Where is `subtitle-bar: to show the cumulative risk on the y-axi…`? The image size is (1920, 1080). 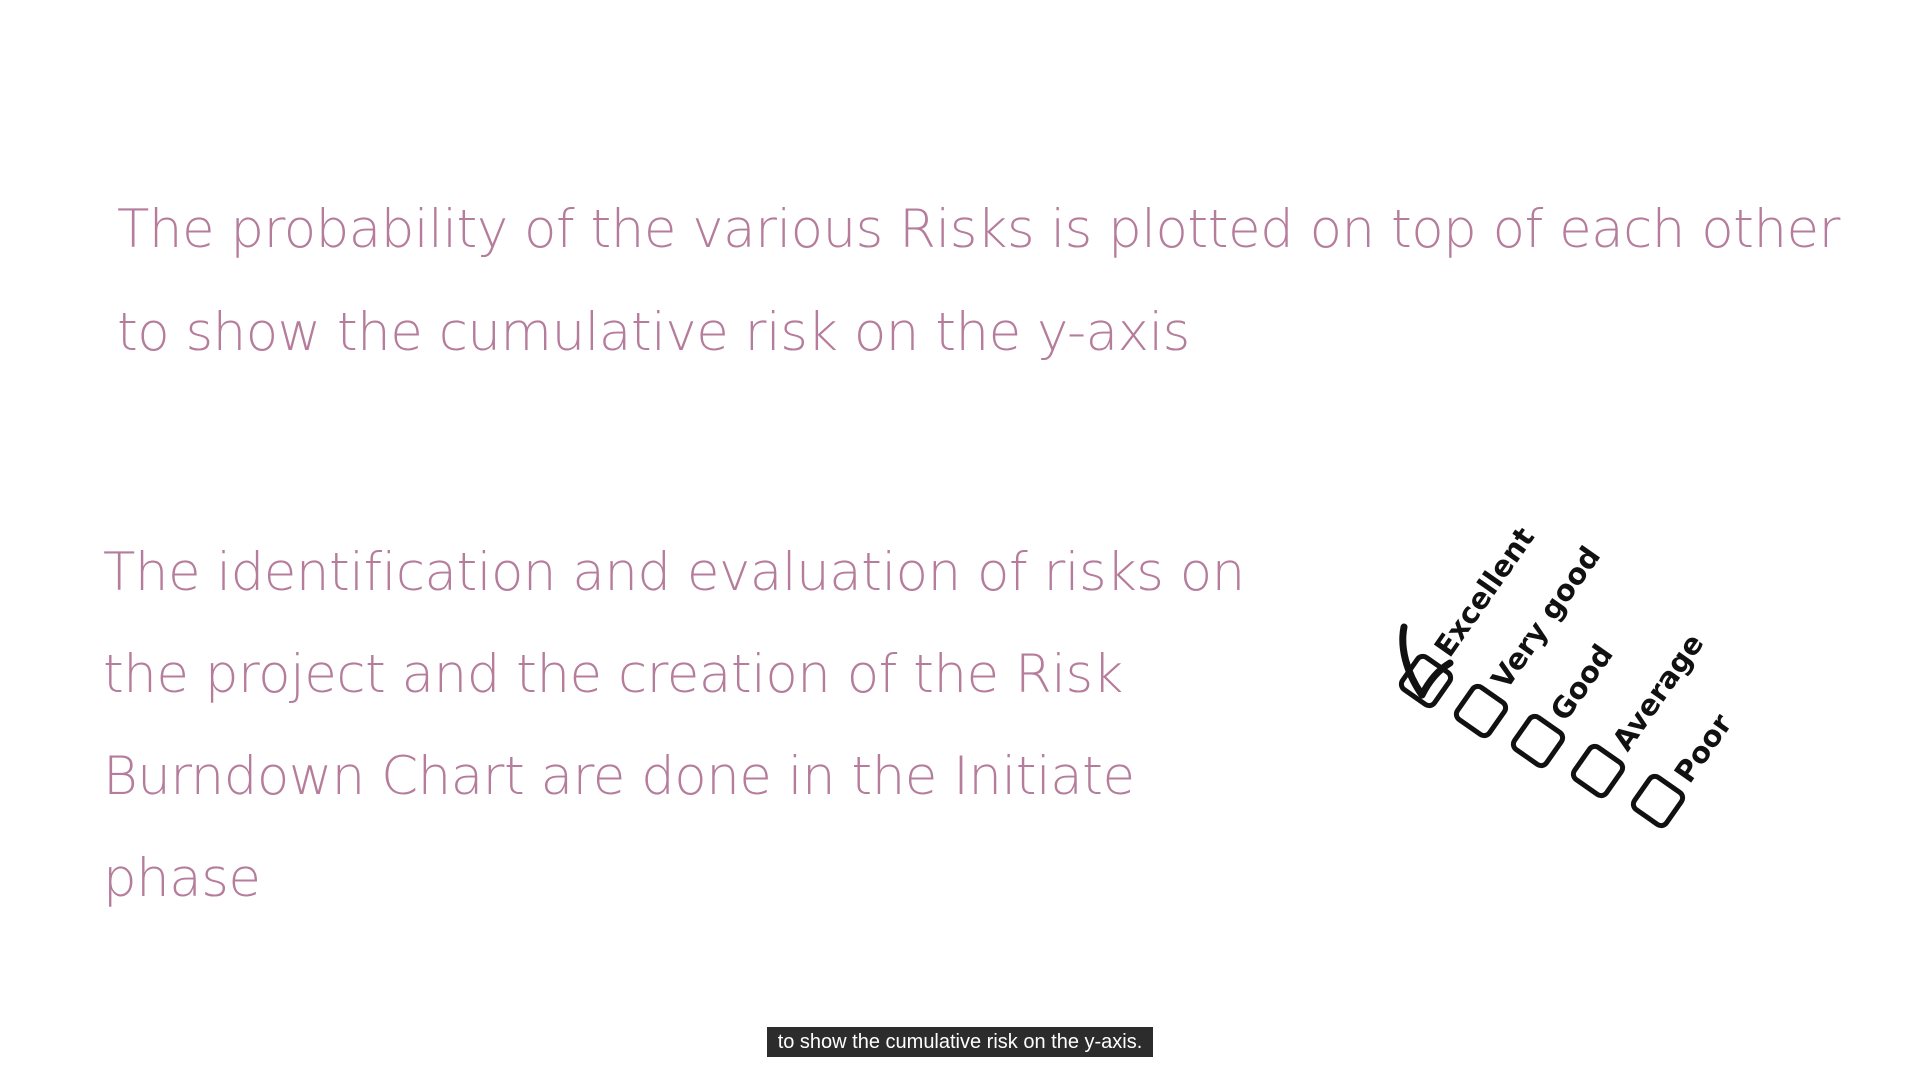 subtitle-bar: to show the cumulative risk on the y-axi… is located at coordinates (960, 1042).